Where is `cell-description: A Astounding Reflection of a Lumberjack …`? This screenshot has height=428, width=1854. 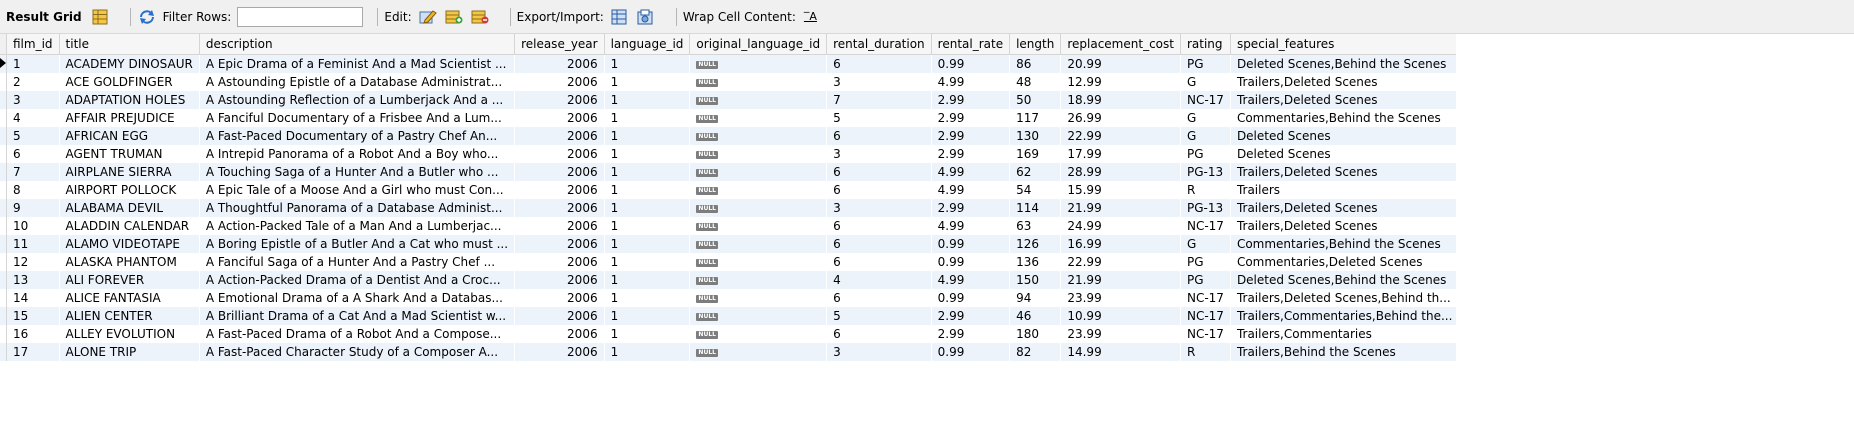
cell-description: A Astounding Reflection of a Lumberjack … is located at coordinates (357, 100).